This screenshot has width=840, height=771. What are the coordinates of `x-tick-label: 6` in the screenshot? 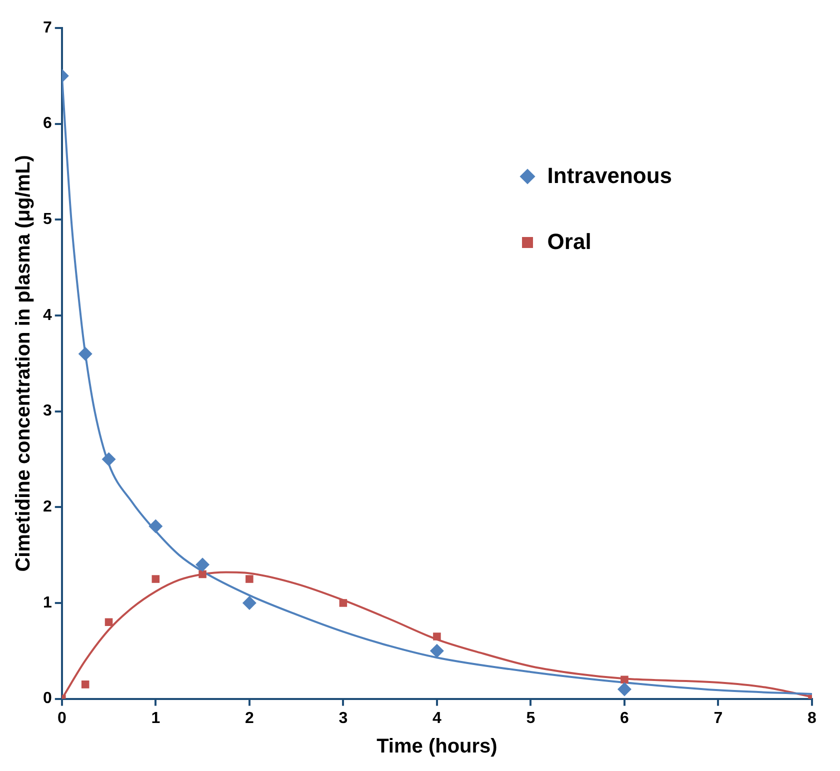 It's located at (625, 718).